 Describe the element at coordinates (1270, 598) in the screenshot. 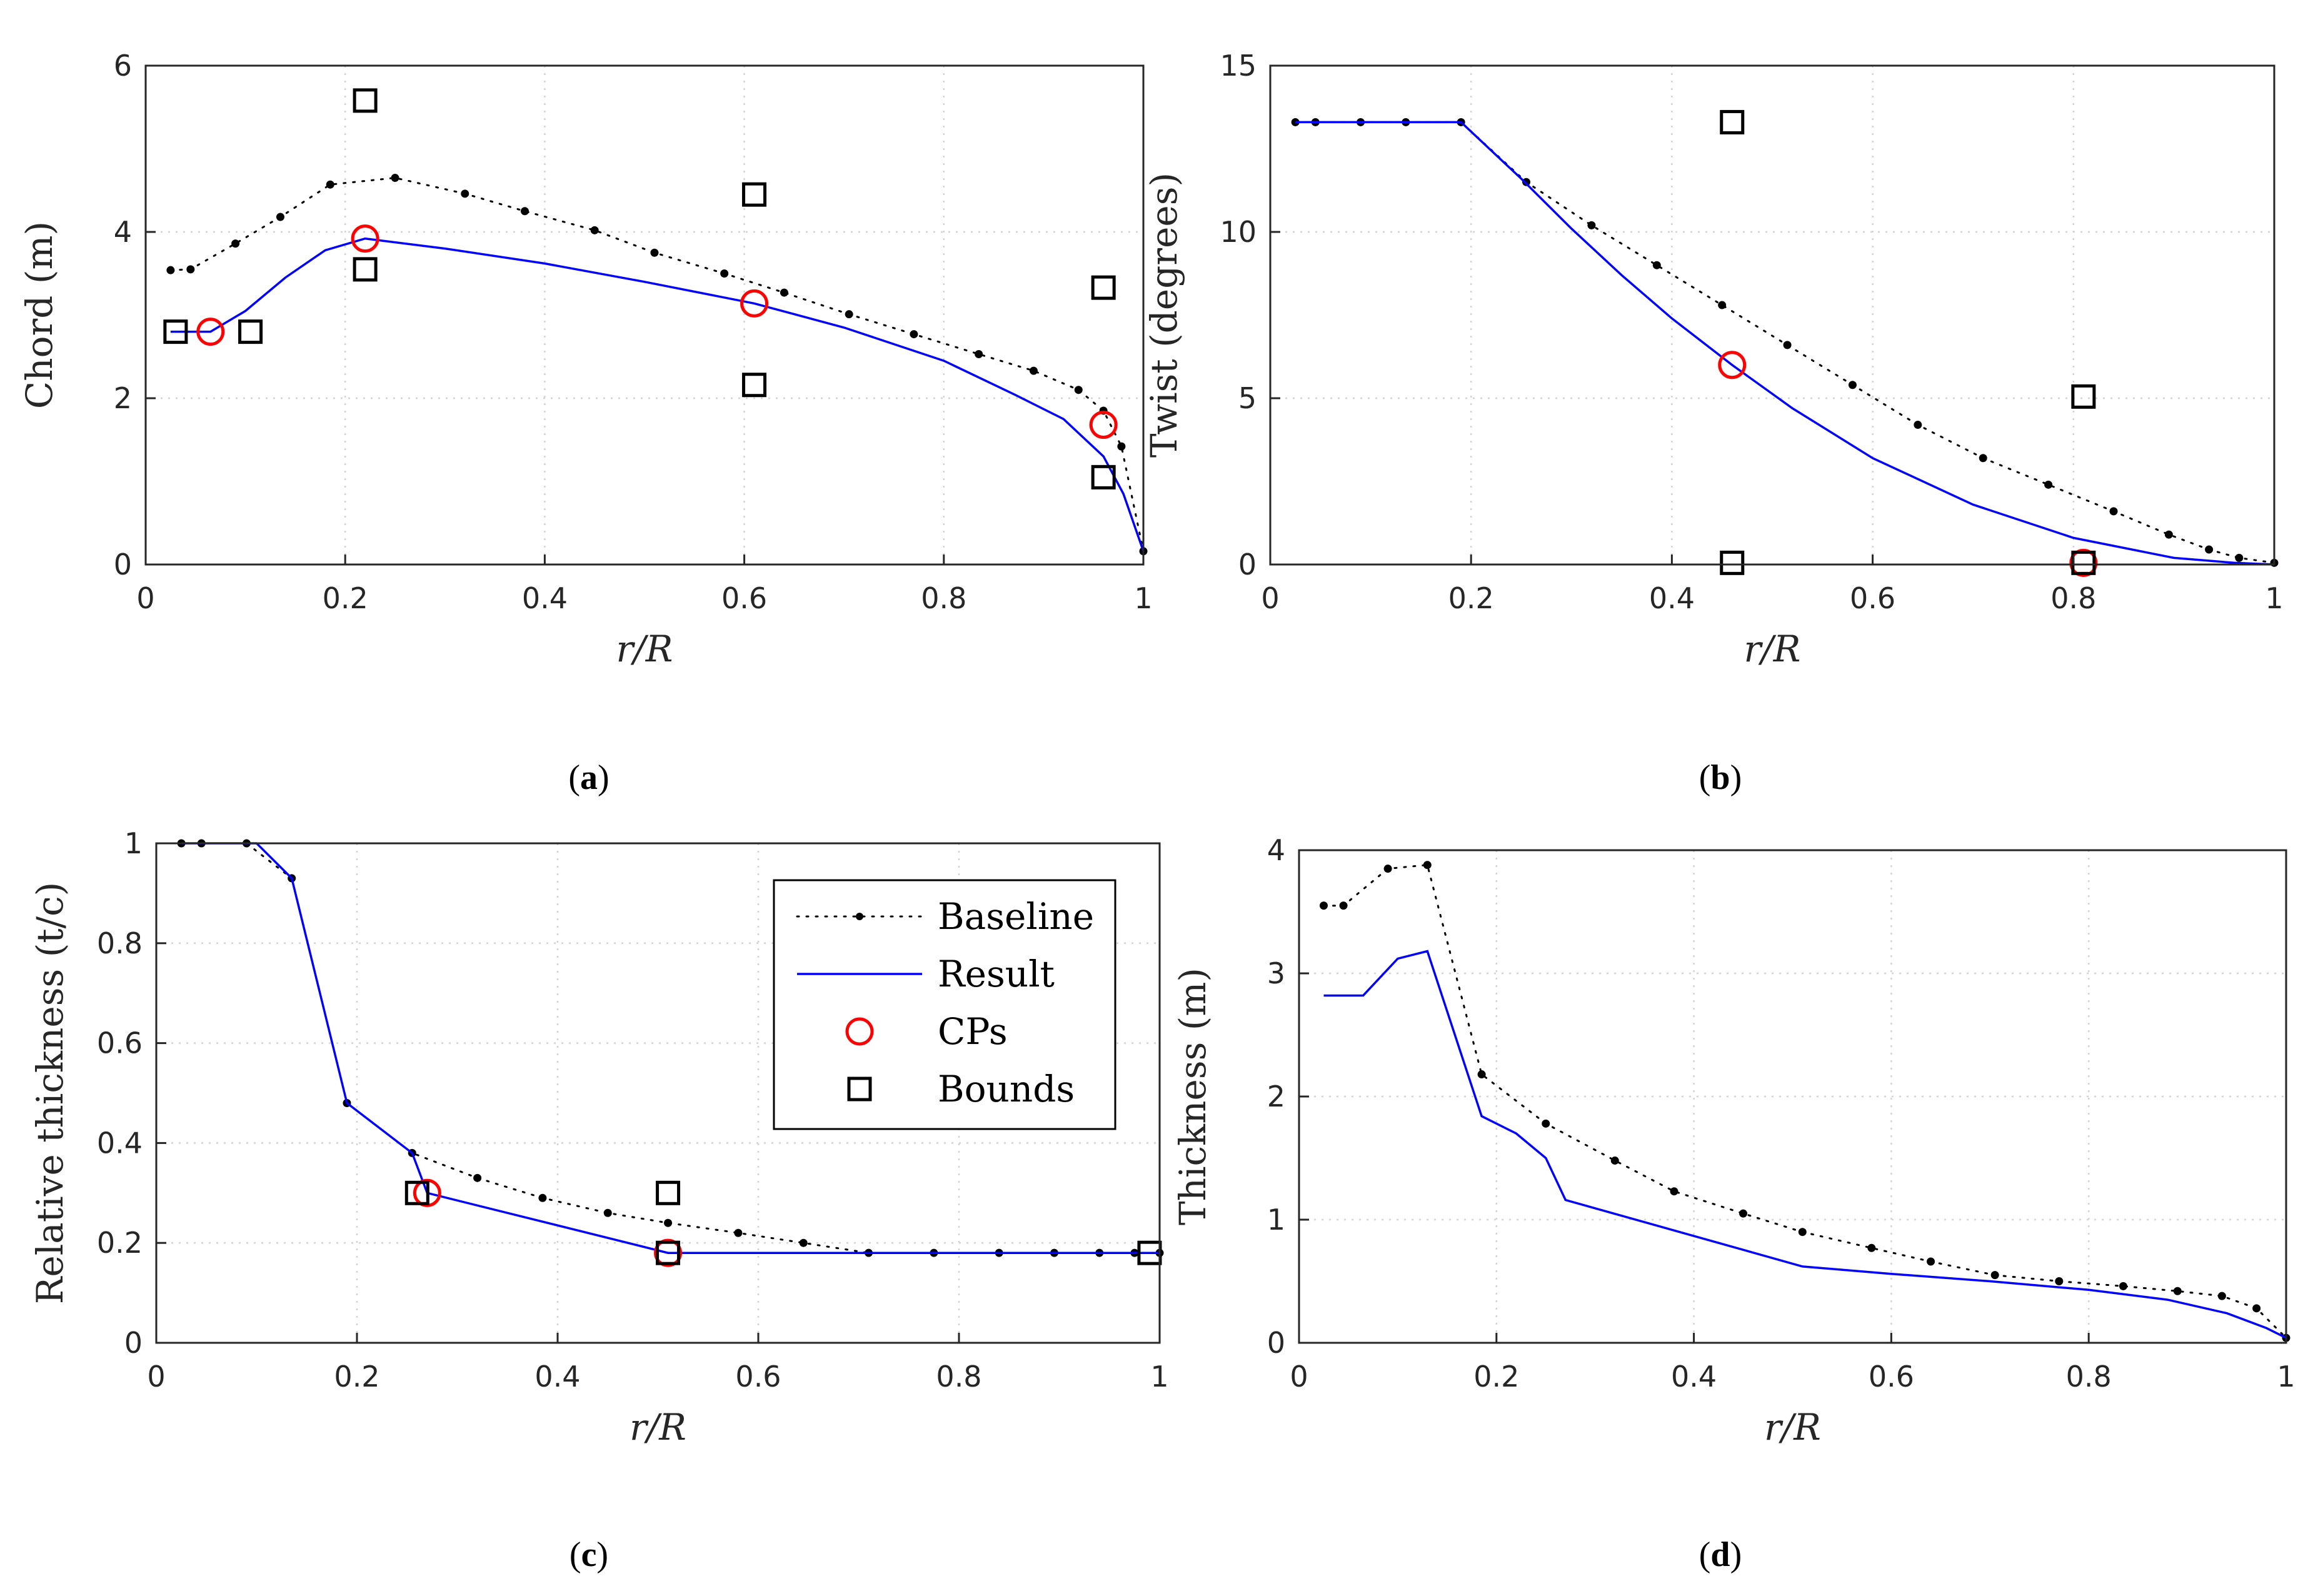

I see `panel-b-xtick-label: 0` at that location.